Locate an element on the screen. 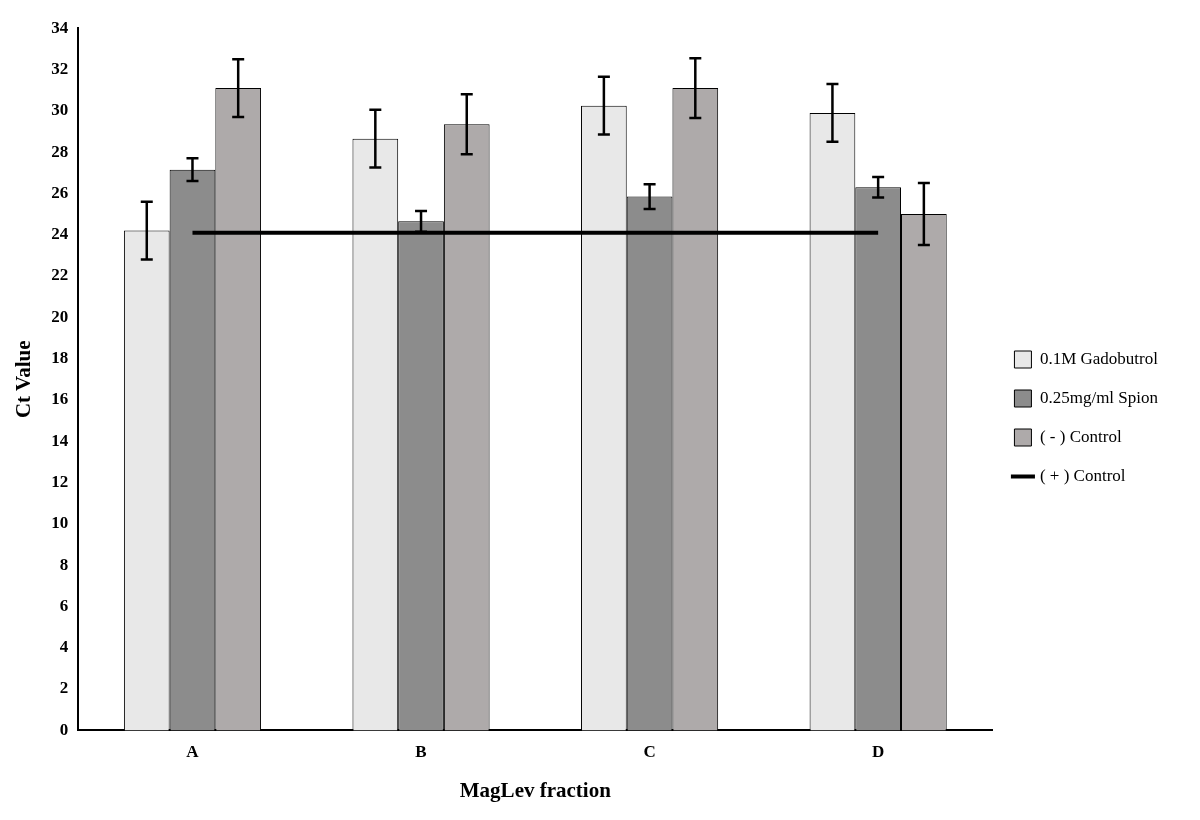 This screenshot has width=1200, height=820. y-tick-label: 20 is located at coordinates (60, 316).